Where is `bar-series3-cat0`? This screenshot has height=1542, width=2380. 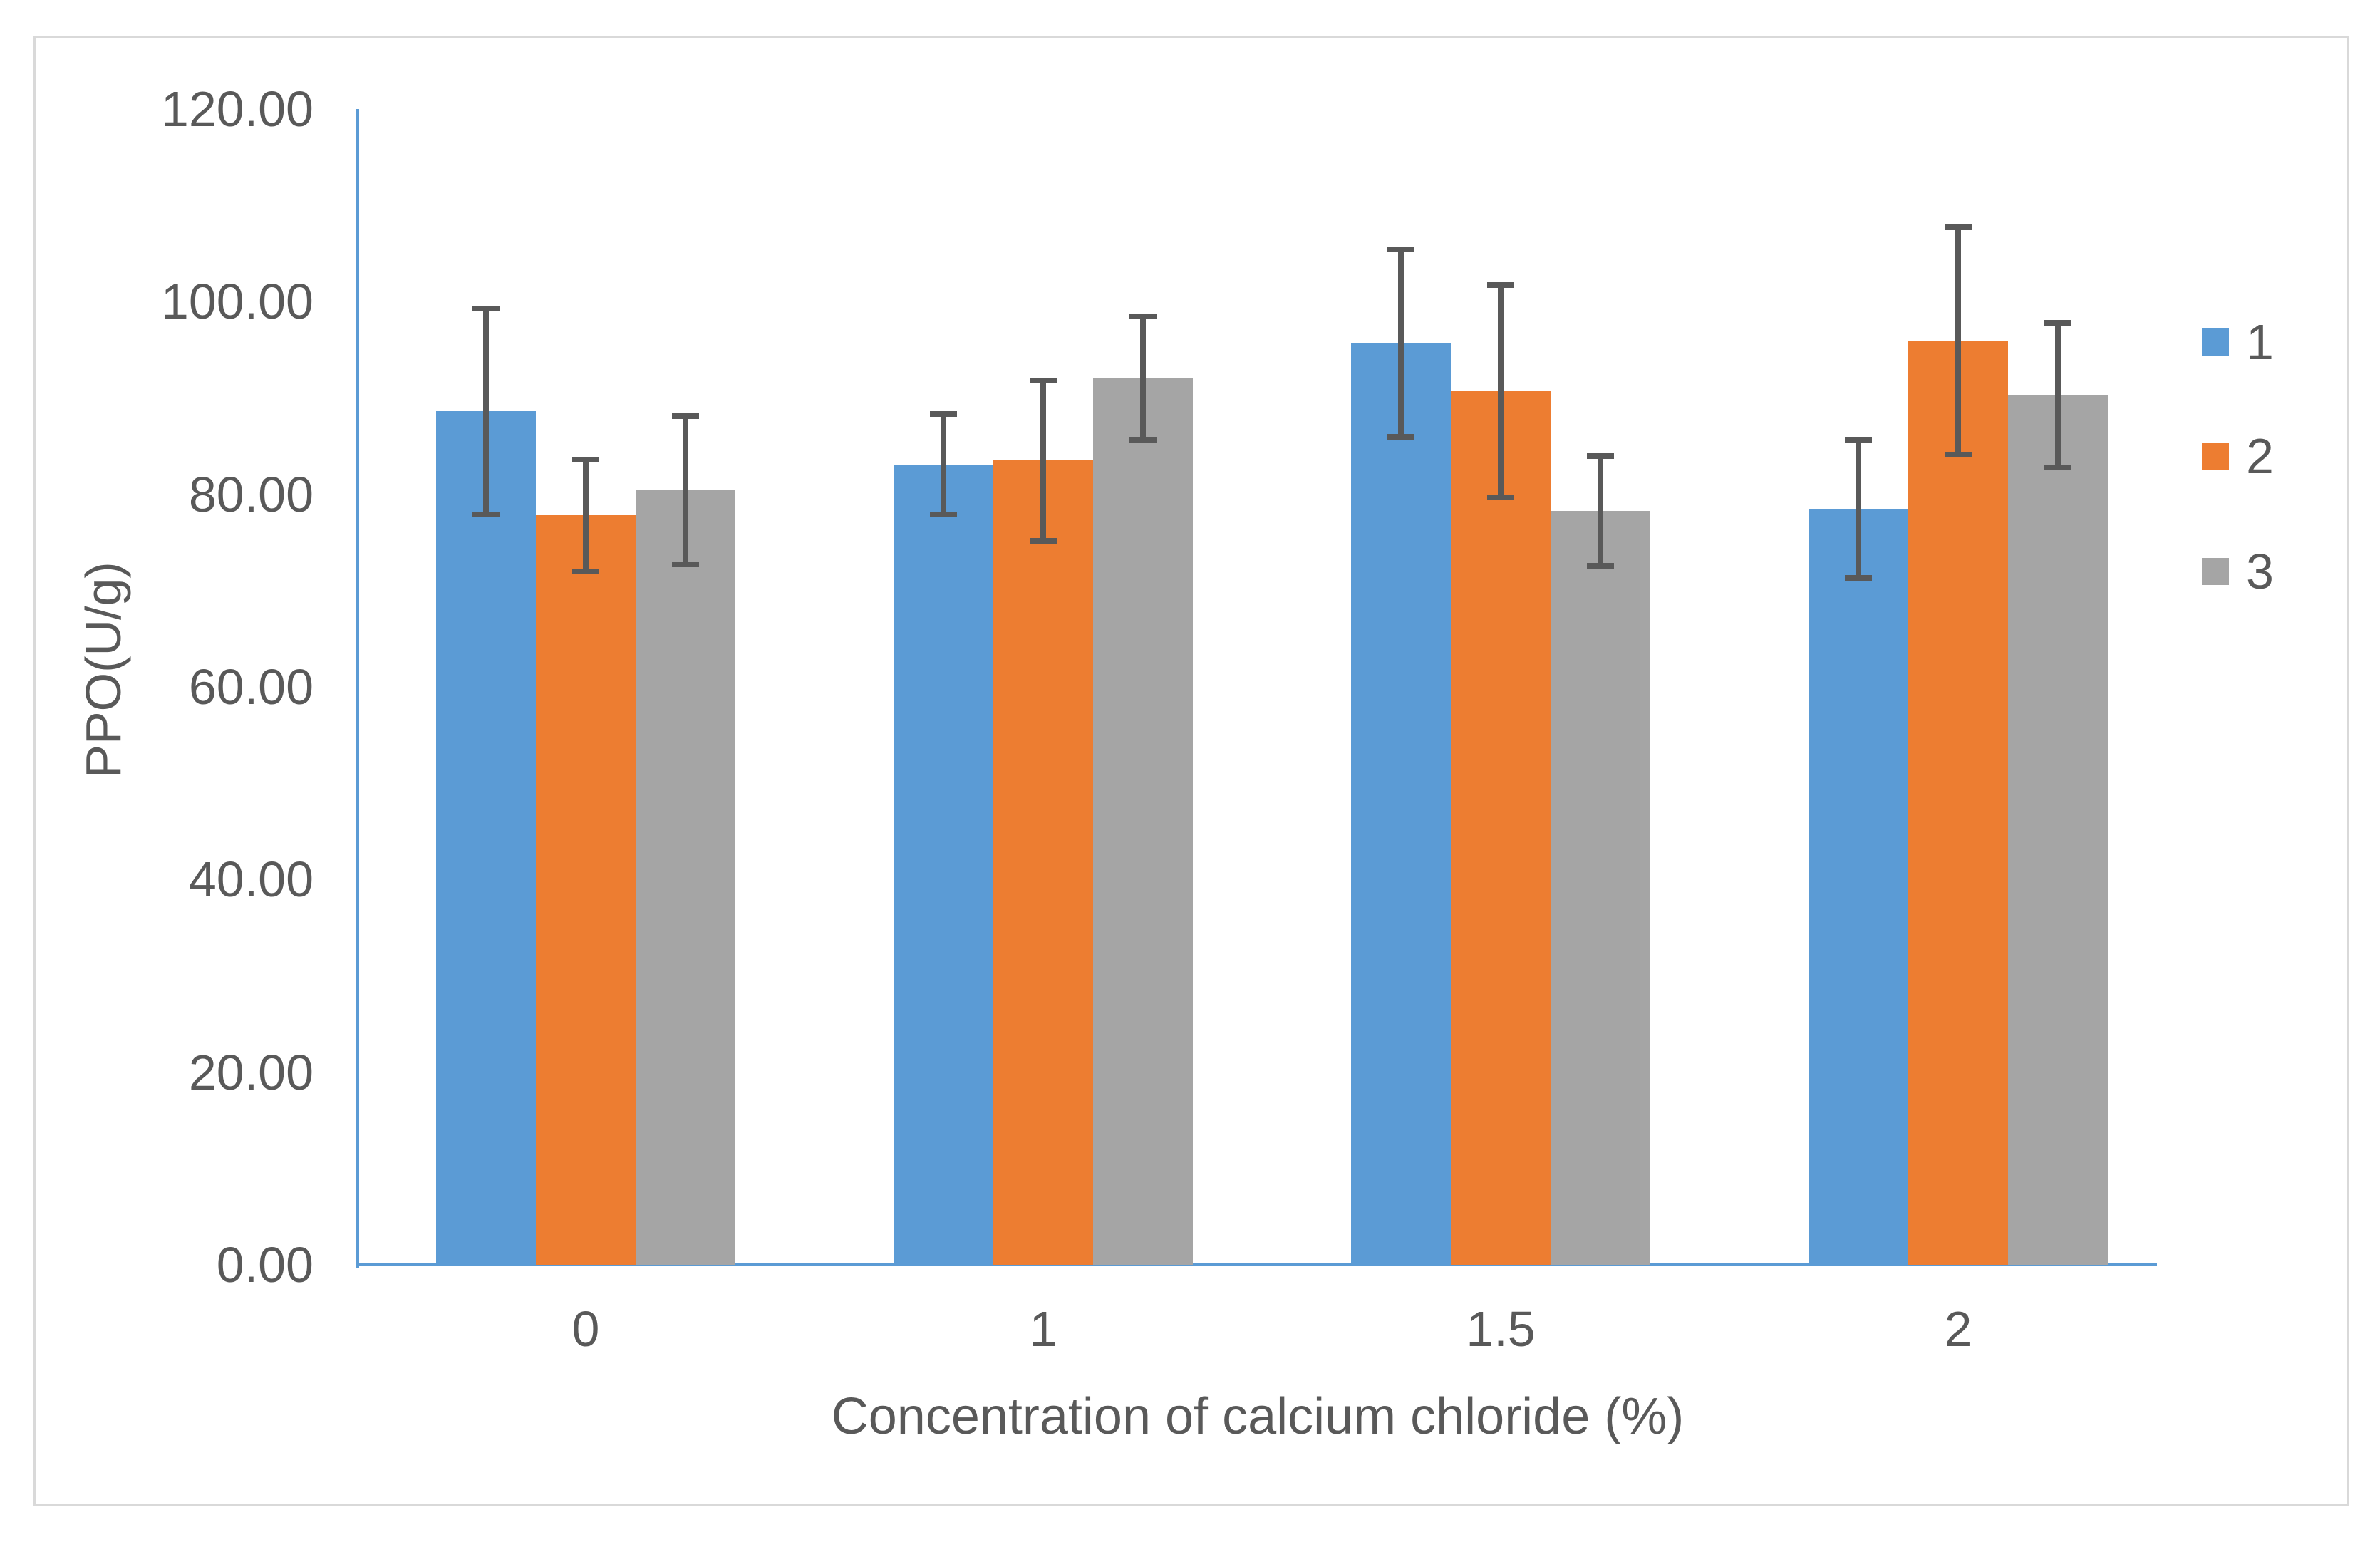 bar-series3-cat0 is located at coordinates (685, 877).